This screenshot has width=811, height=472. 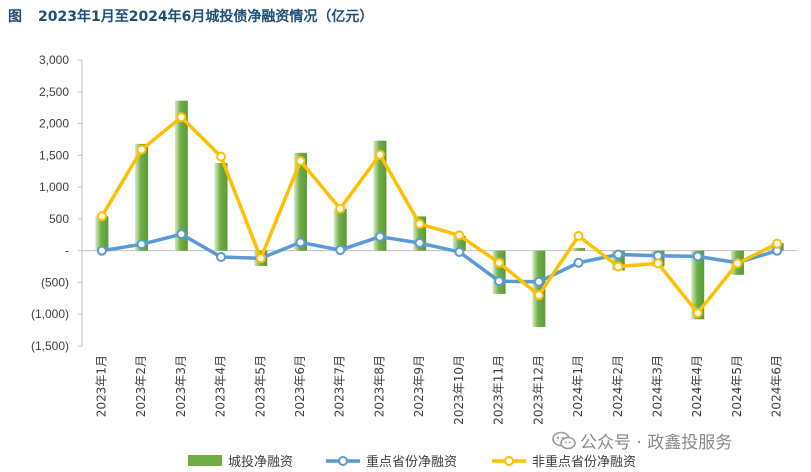 I want to click on chart-title: 图 2023年1月至2024年6月城投债净融资情况（亿元）, so click(x=190, y=16).